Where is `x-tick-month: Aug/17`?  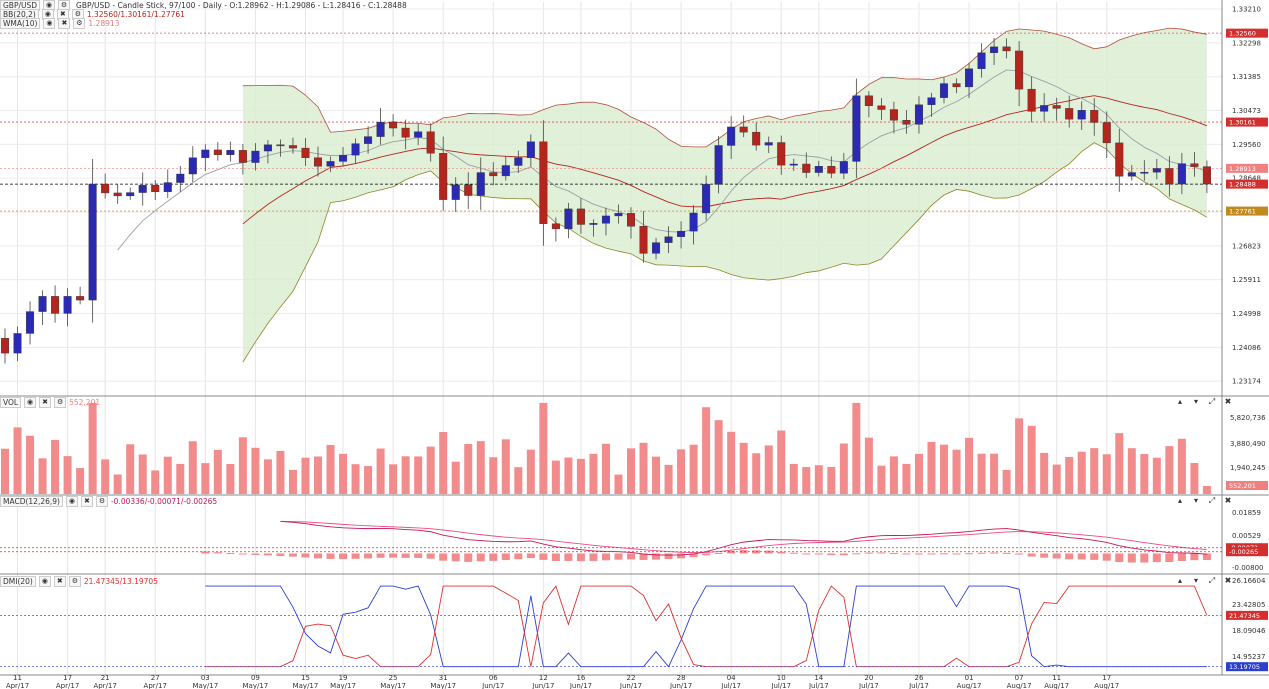
x-tick-month: Aug/17 is located at coordinates (1056, 685).